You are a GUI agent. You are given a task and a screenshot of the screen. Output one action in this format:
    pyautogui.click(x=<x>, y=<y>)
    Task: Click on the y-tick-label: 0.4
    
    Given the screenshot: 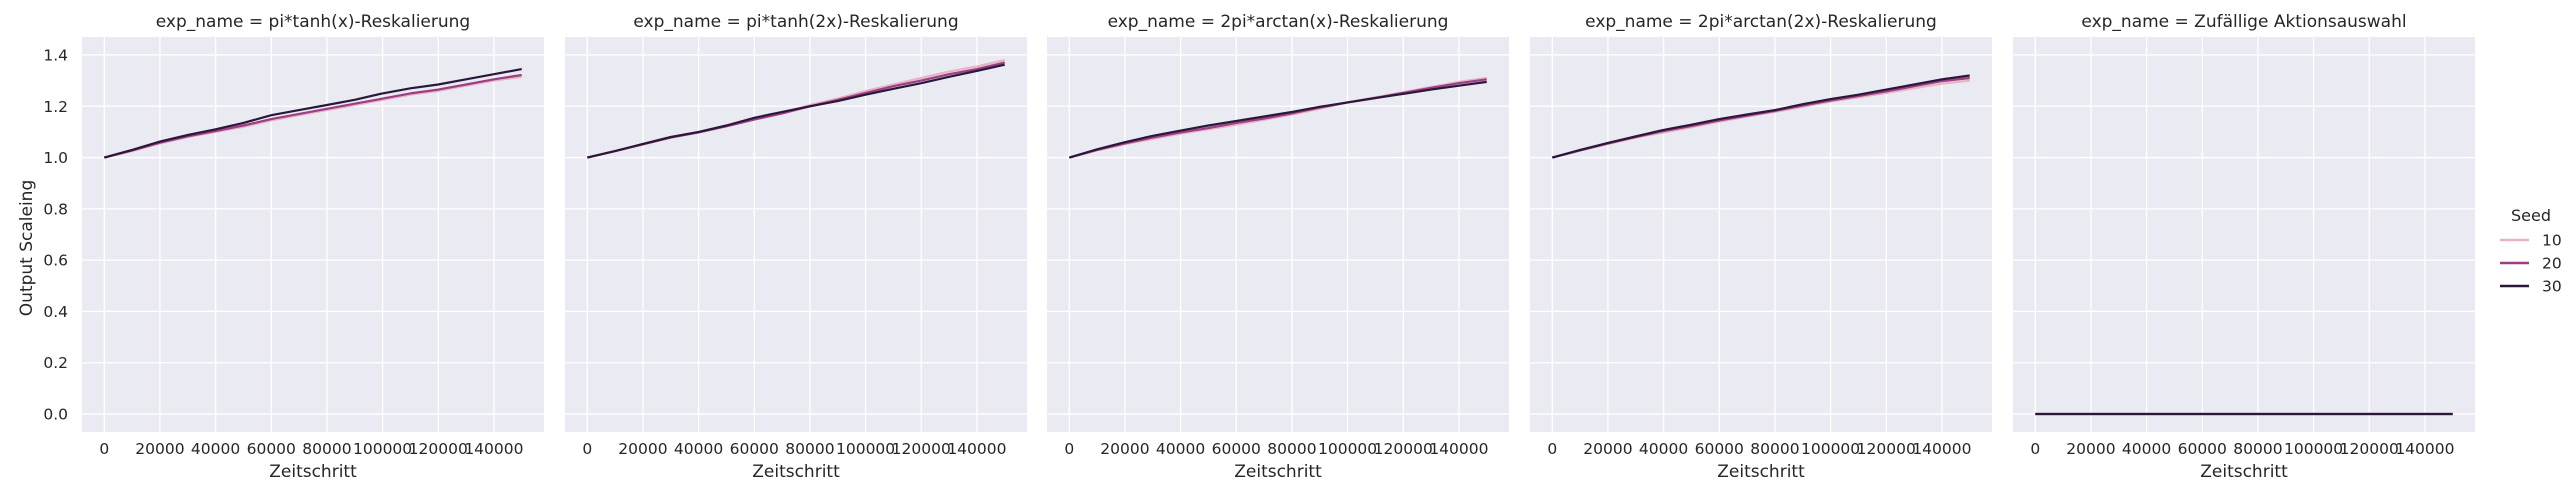 What is the action you would take?
    pyautogui.click(x=55, y=312)
    